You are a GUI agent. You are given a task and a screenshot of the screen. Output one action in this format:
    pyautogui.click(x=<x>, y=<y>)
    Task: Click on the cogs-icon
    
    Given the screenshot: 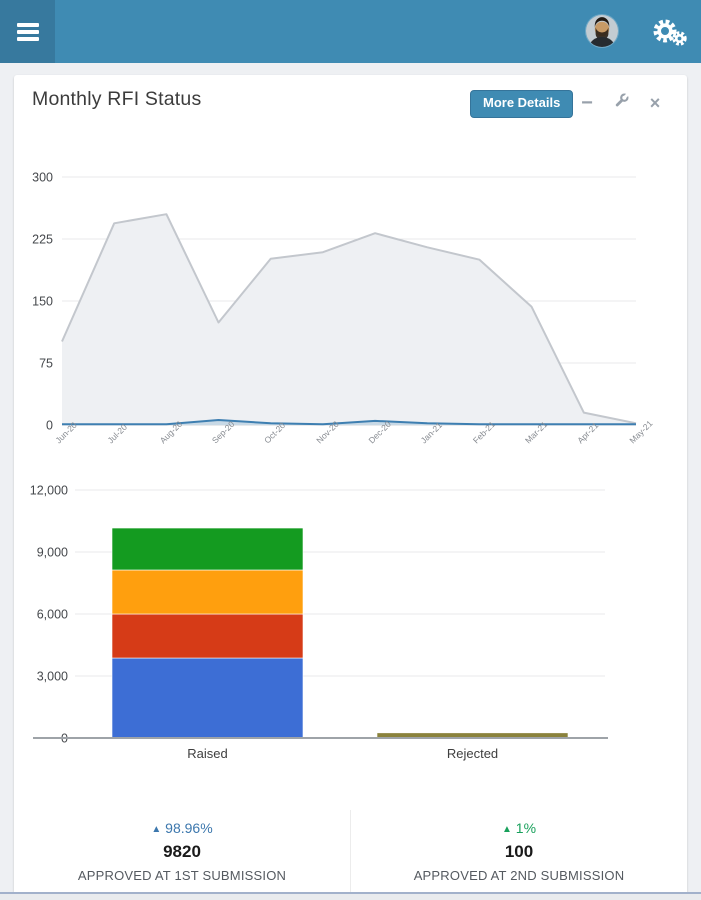 What is the action you would take?
    pyautogui.click(x=670, y=32)
    